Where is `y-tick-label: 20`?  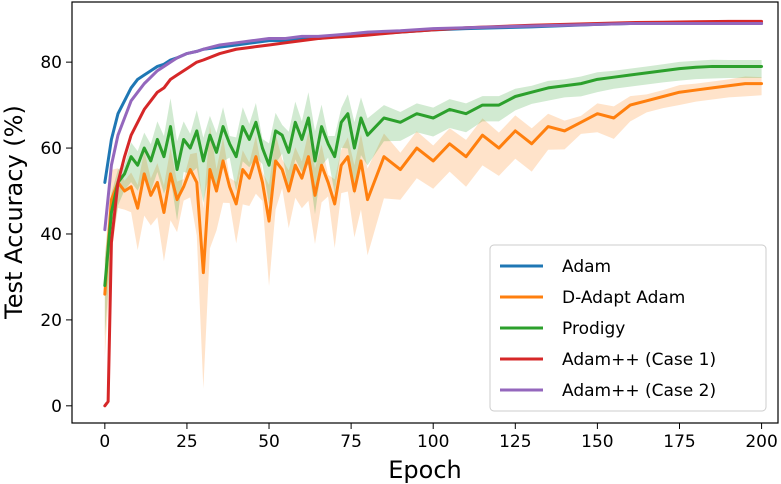
y-tick-label: 20 is located at coordinates (51, 321).